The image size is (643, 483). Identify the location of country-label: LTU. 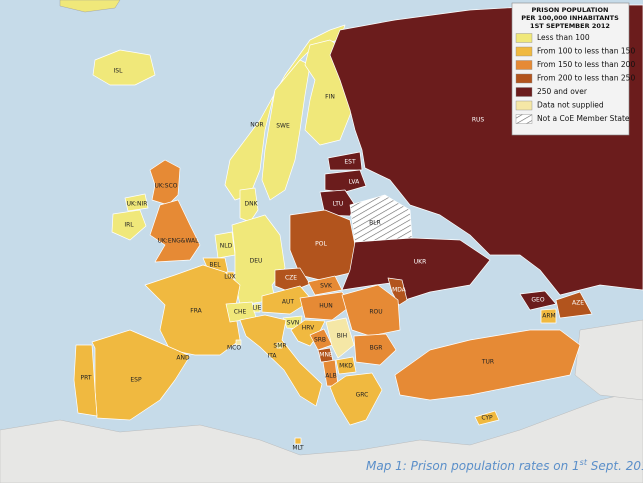
(338, 204).